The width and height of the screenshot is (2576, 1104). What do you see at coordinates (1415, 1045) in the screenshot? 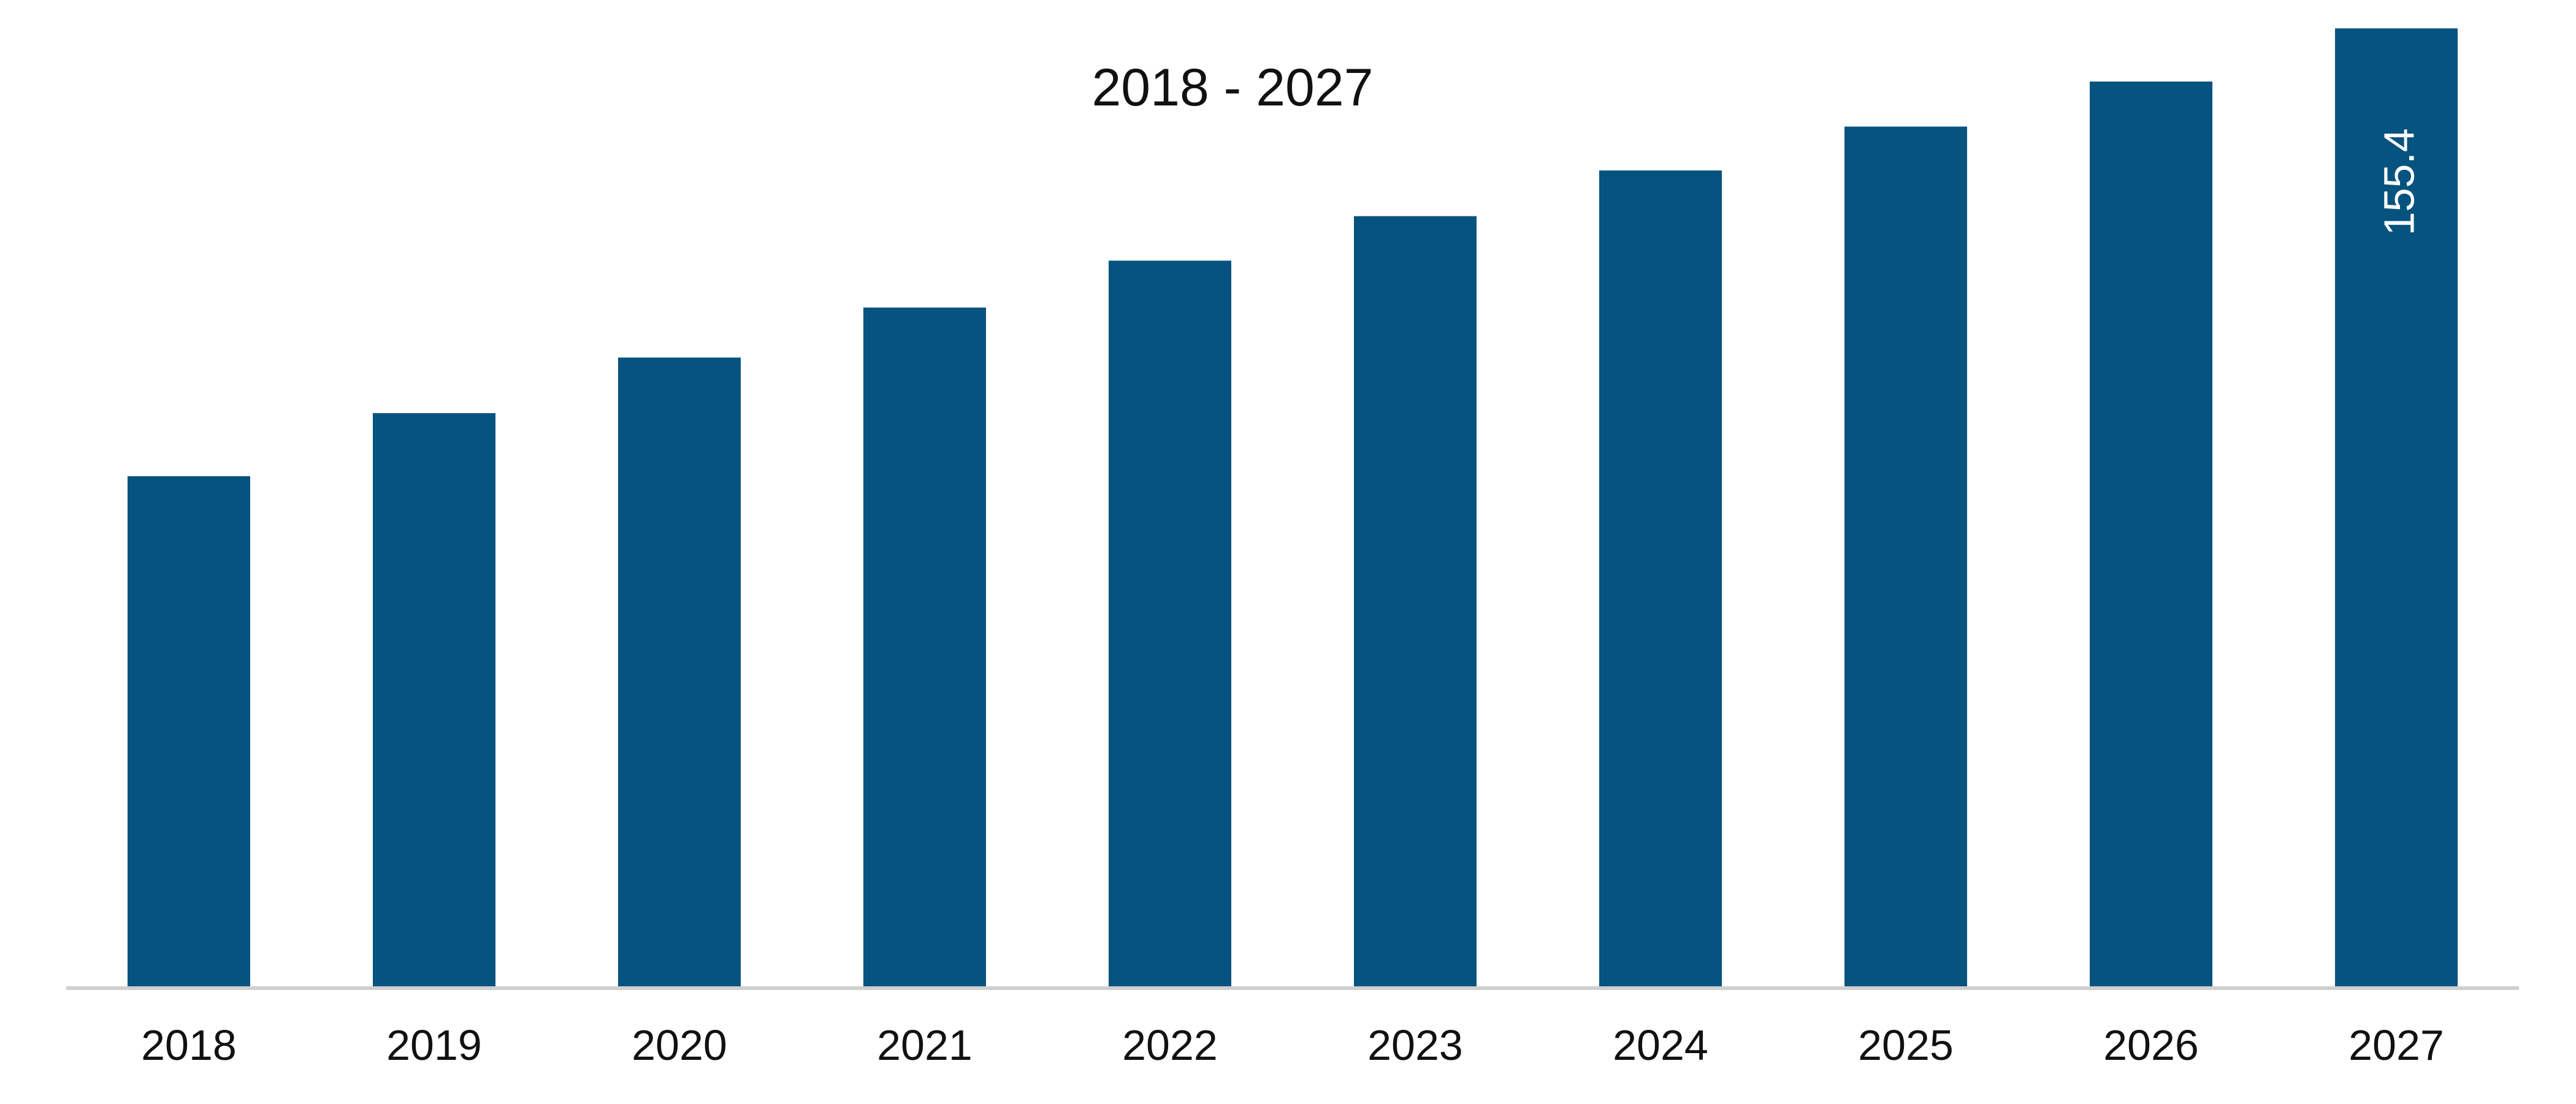
I see `x-tick-label-2023: 2023` at bounding box center [1415, 1045].